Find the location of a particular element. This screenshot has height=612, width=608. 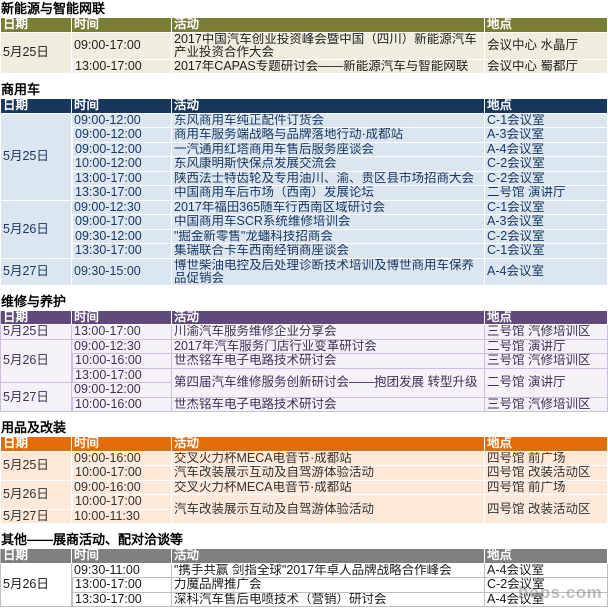

activity-cell: "掘金新零售"龙蟠科技招商会 is located at coordinates (328, 236).